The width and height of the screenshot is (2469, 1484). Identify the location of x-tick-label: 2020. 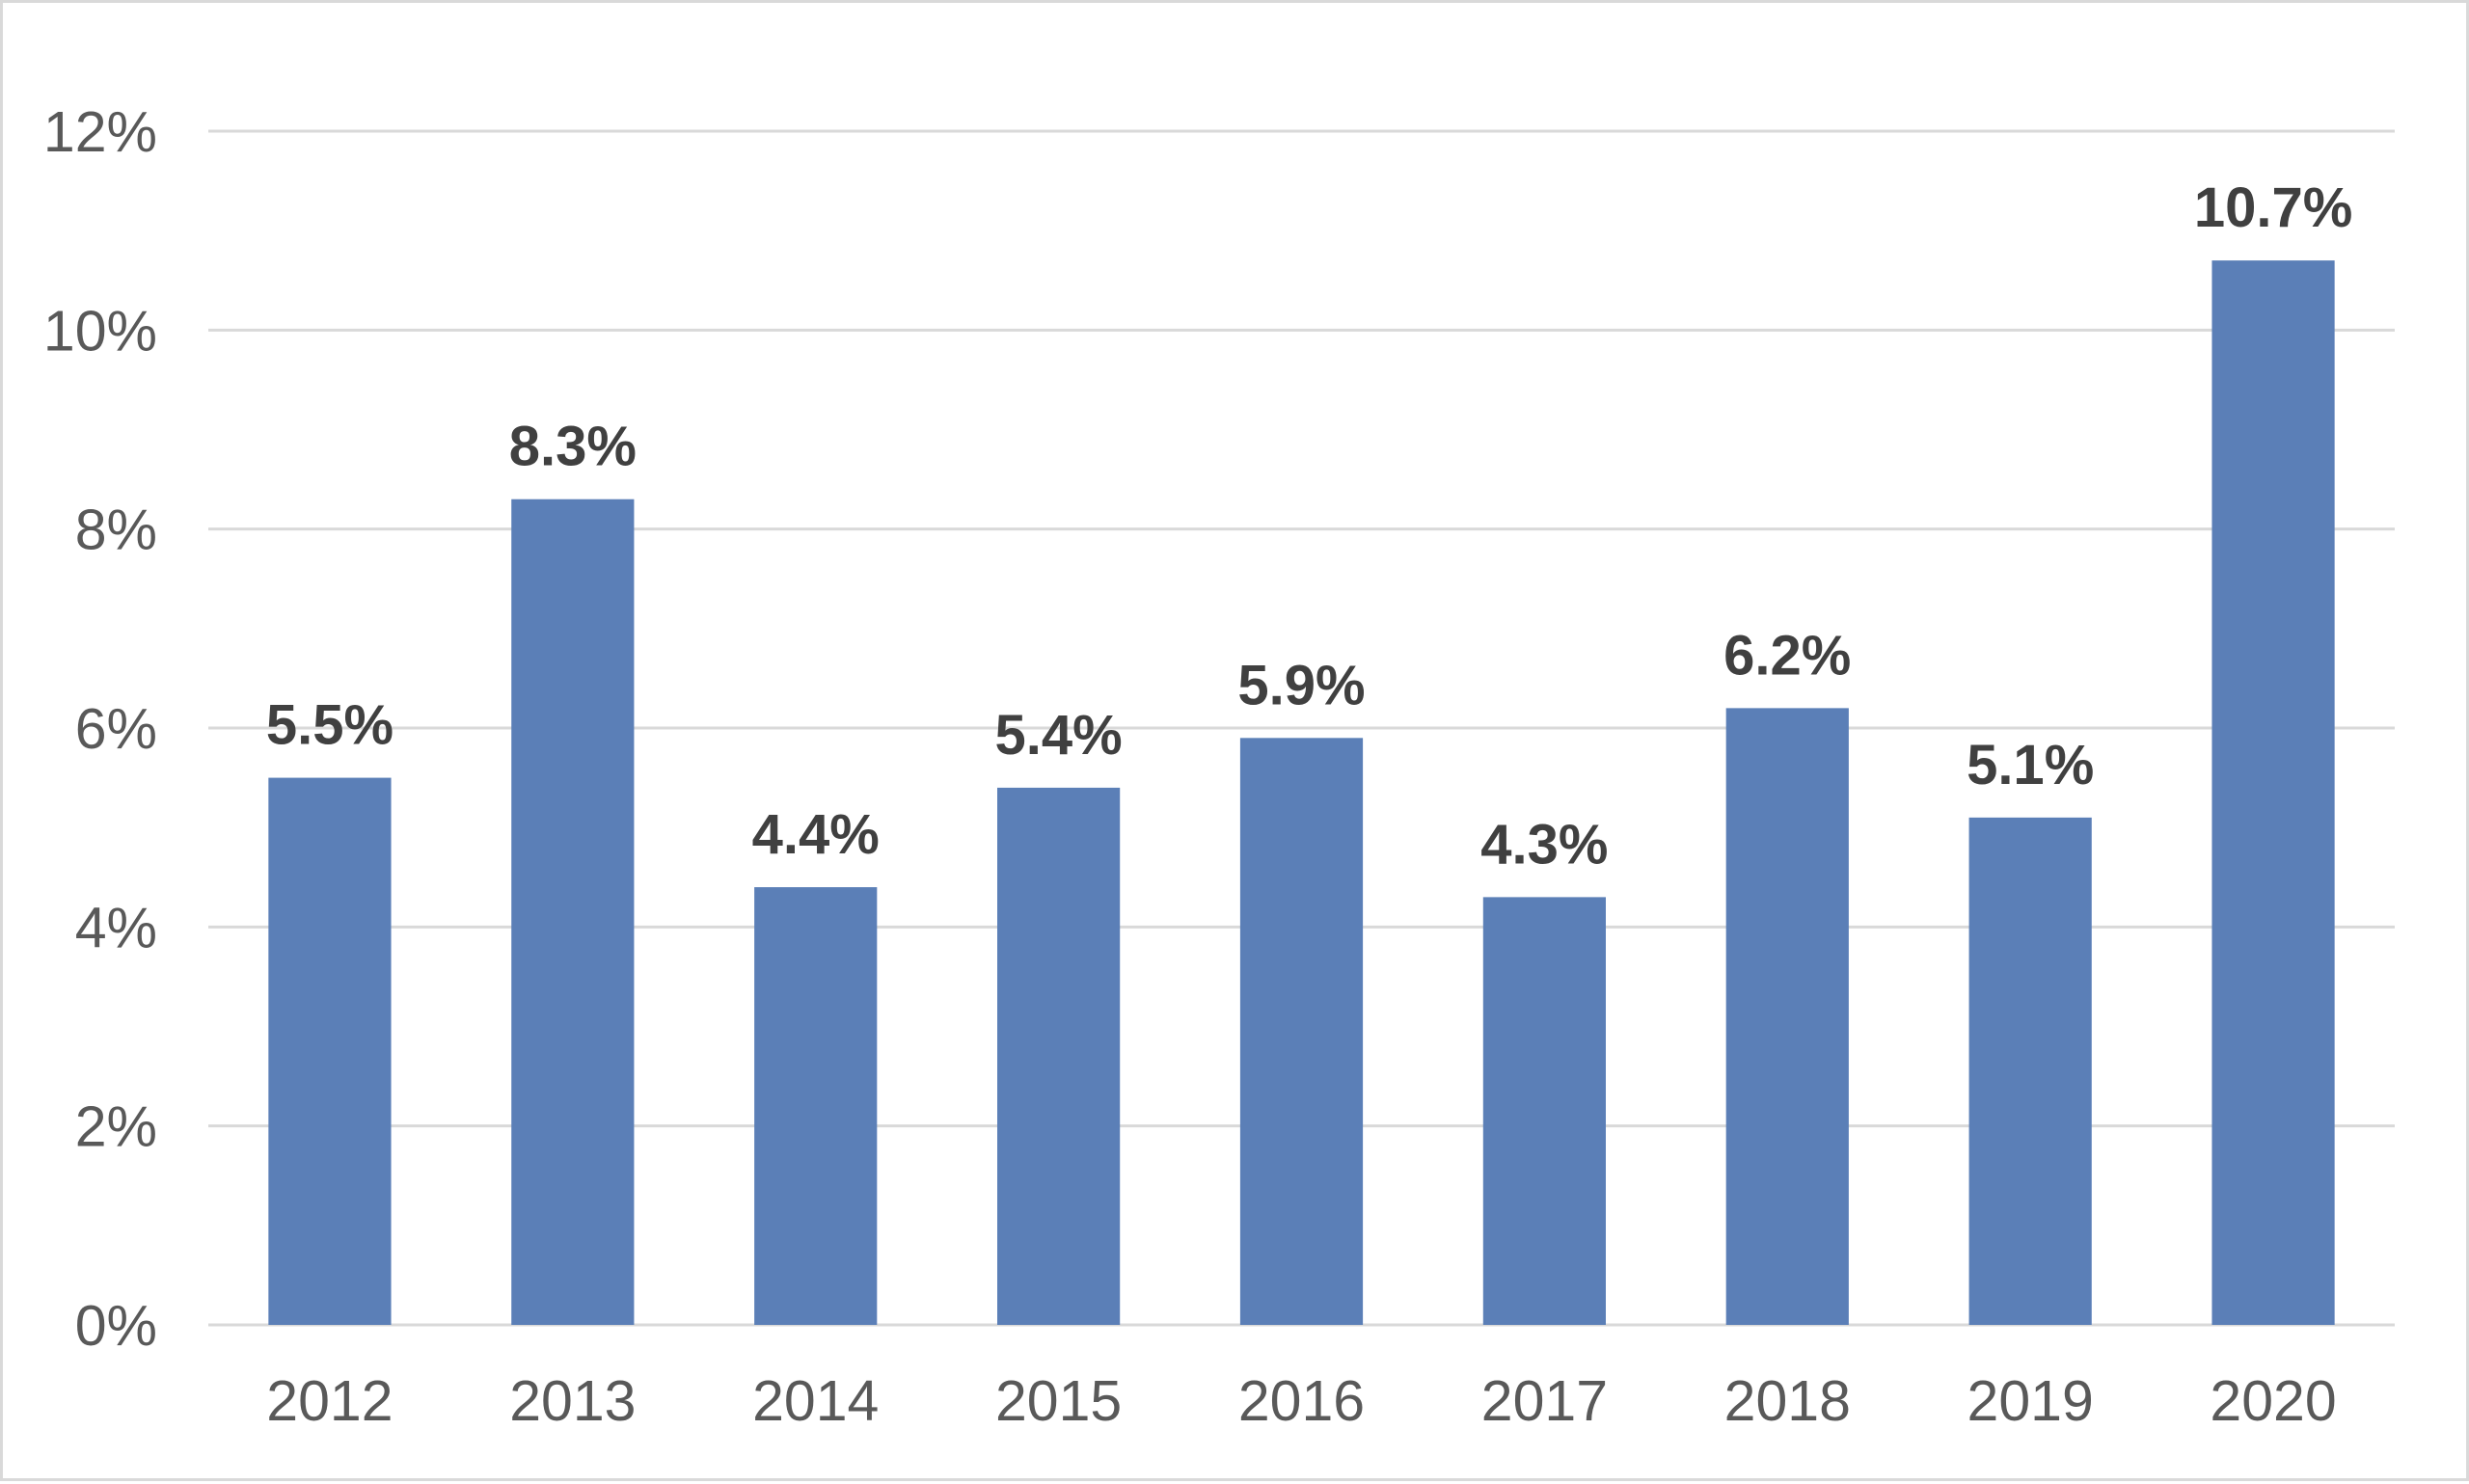
(2273, 1401).